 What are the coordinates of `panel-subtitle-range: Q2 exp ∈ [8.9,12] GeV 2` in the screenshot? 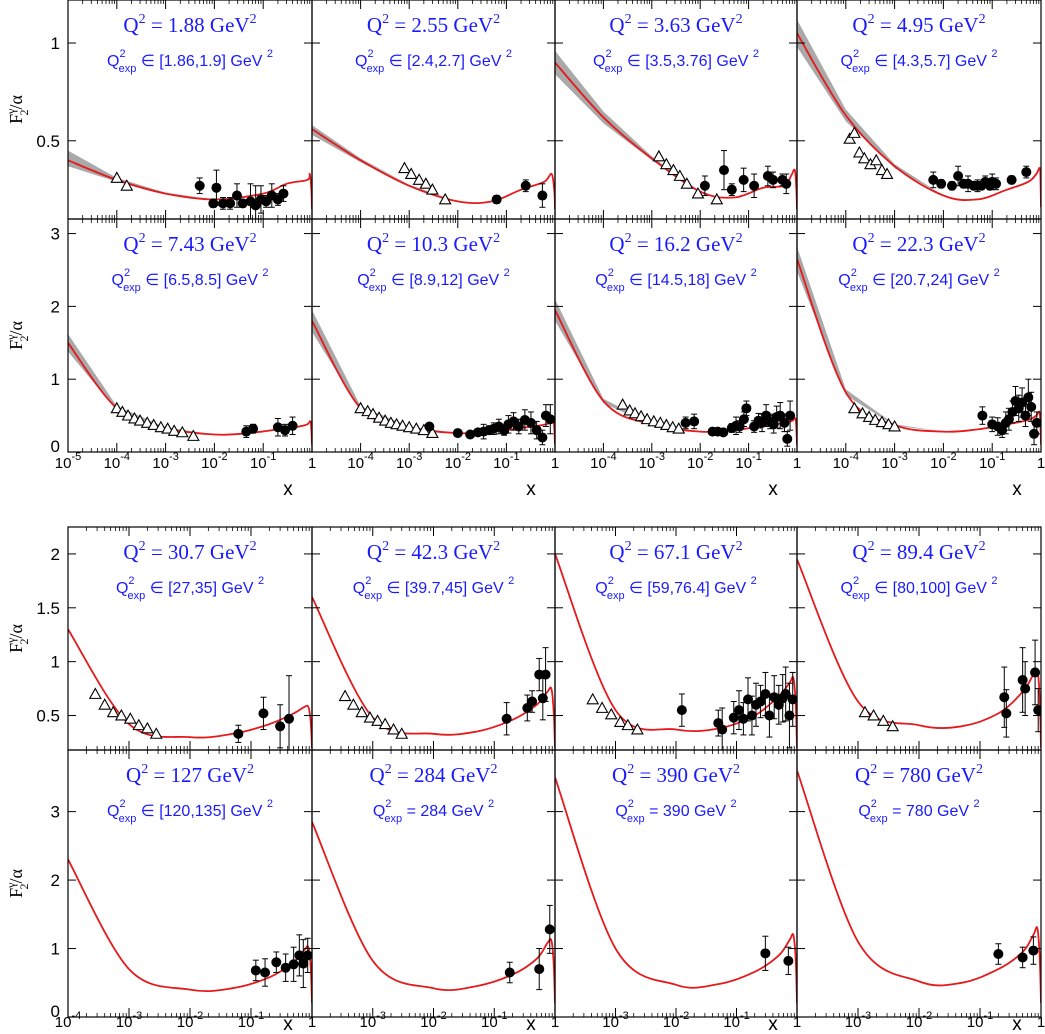 It's located at (433, 280).